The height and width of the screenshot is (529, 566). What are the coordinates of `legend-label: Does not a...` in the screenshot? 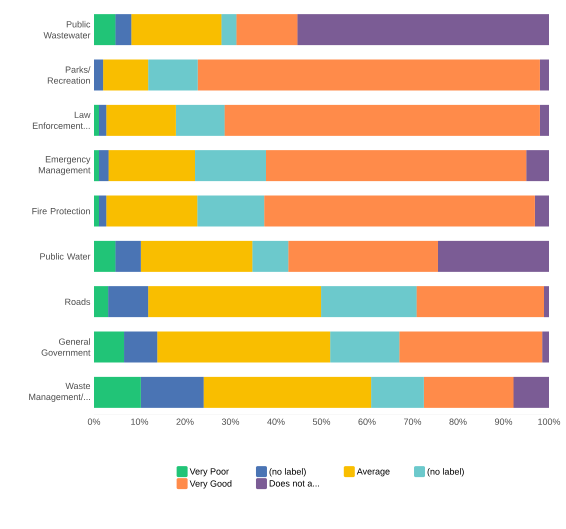 It's located at (294, 483).